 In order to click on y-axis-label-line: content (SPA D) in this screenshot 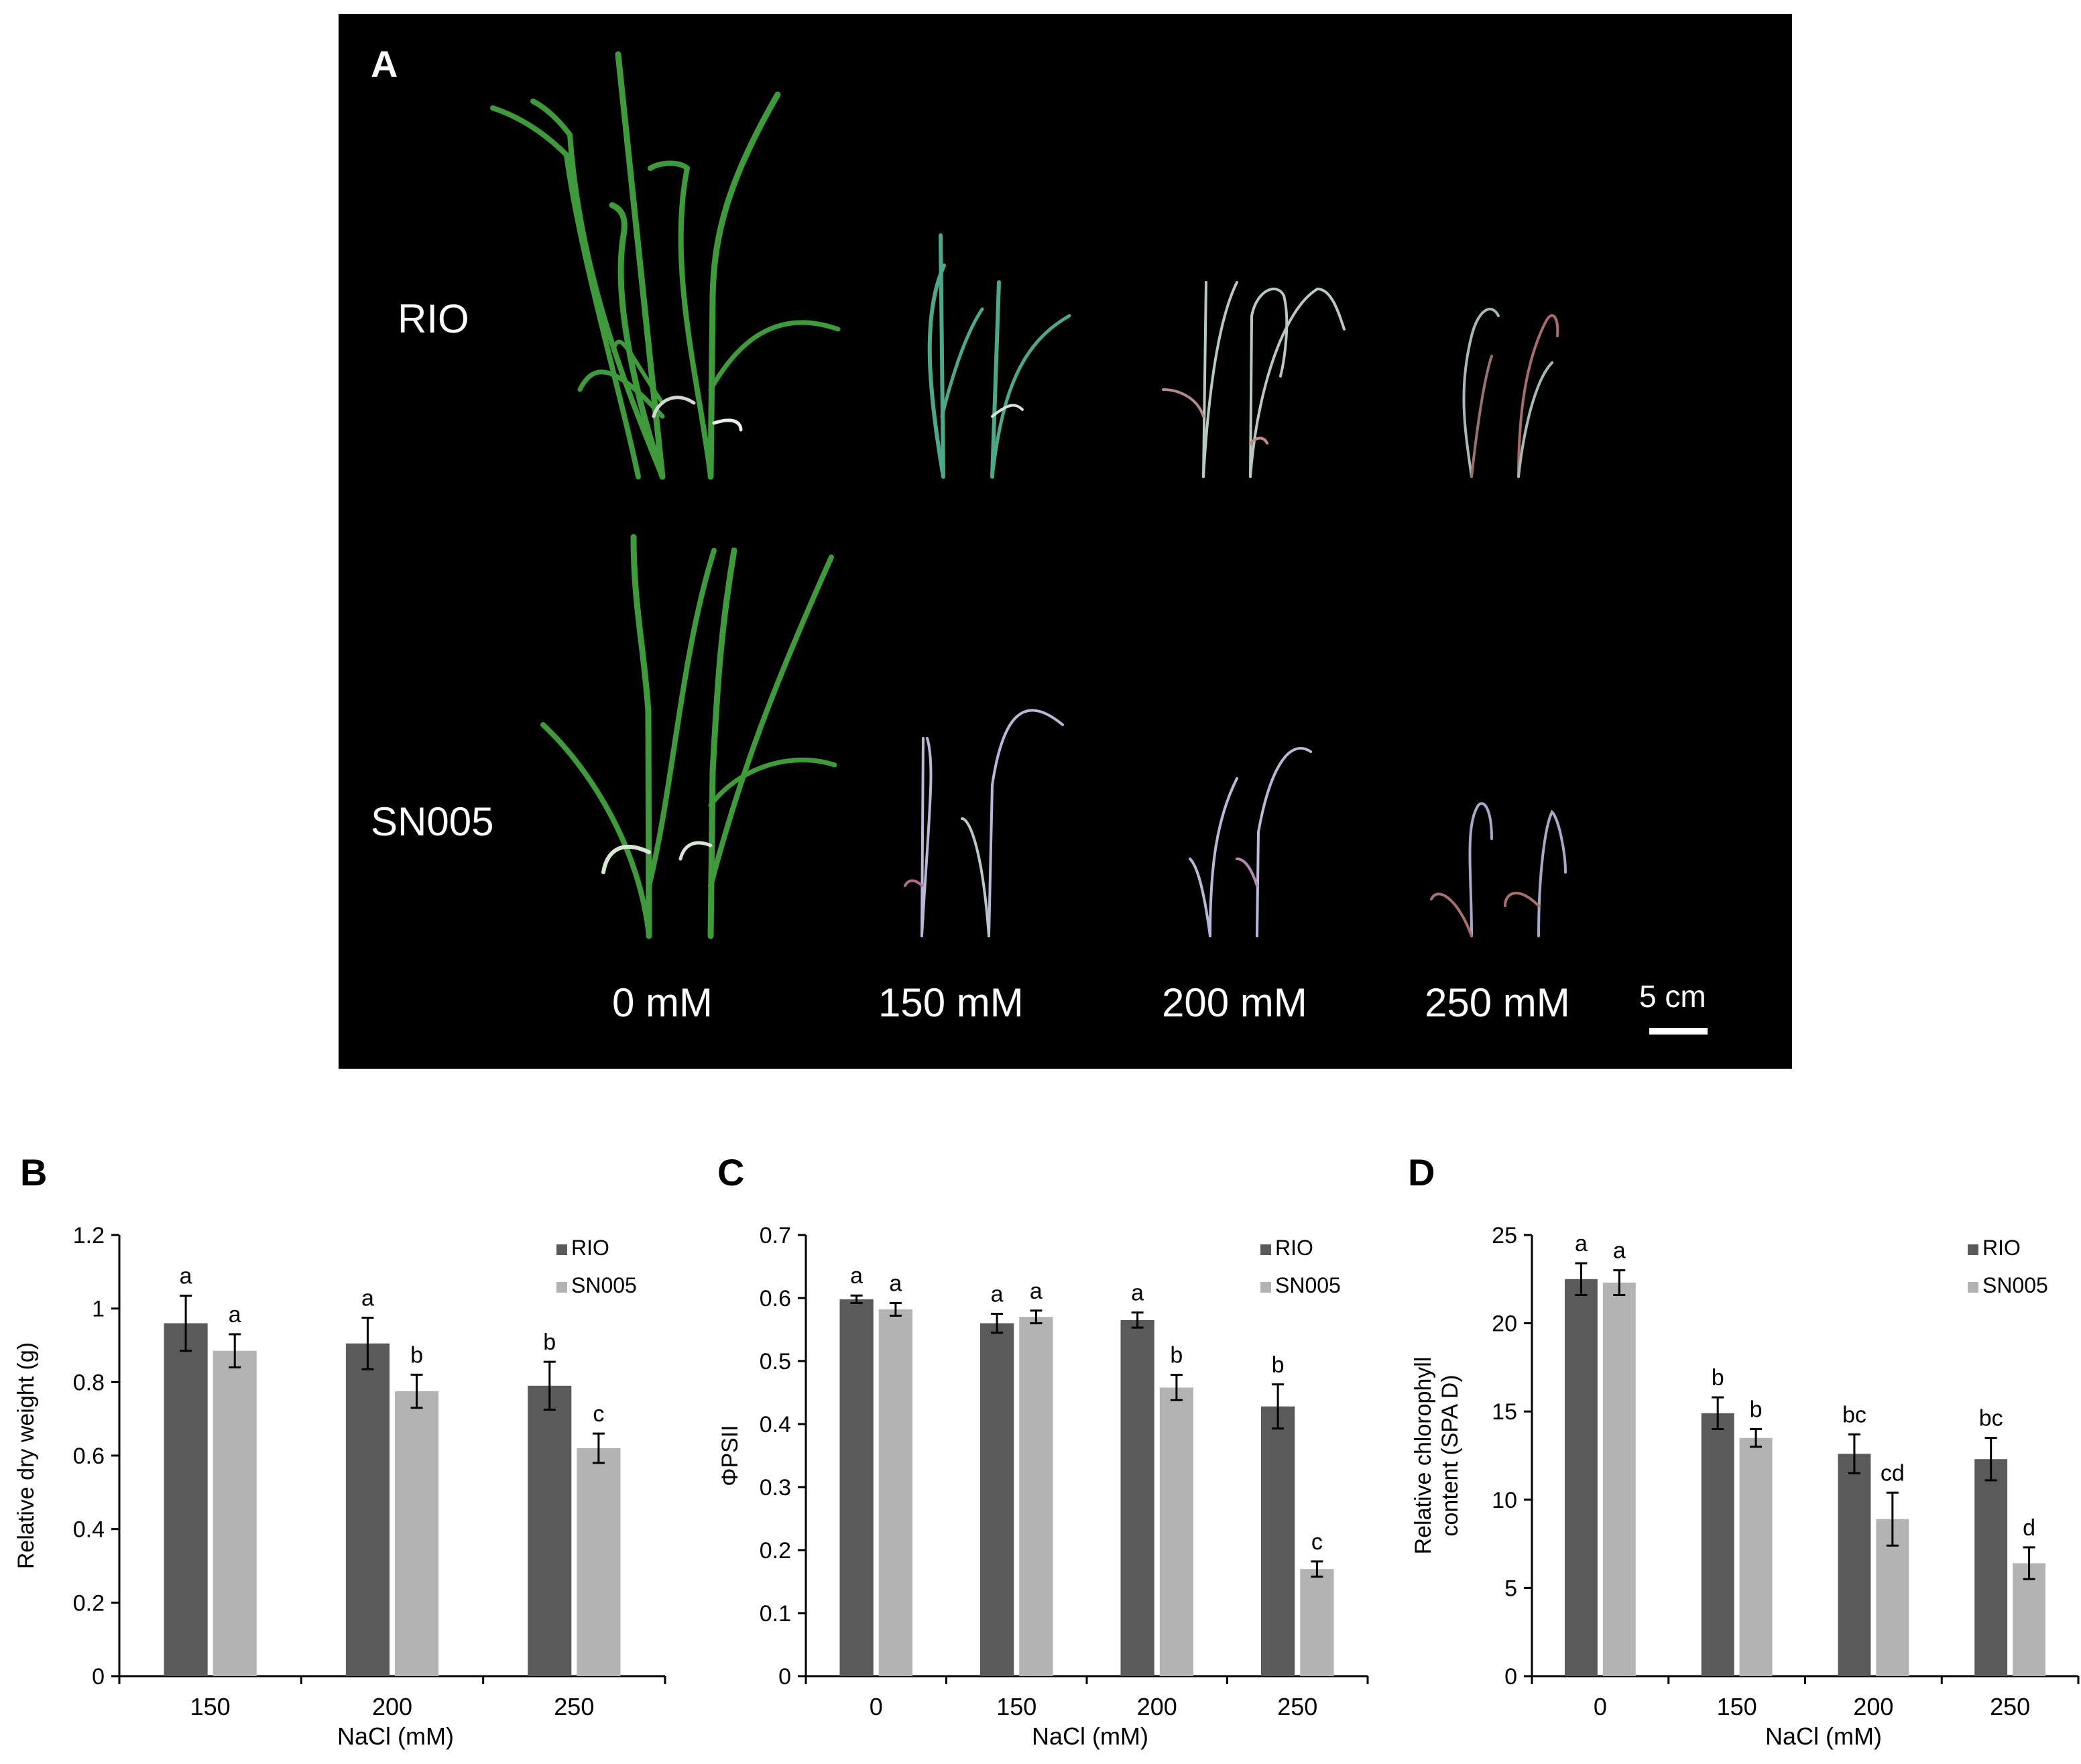, I will do `click(1450, 1455)`.